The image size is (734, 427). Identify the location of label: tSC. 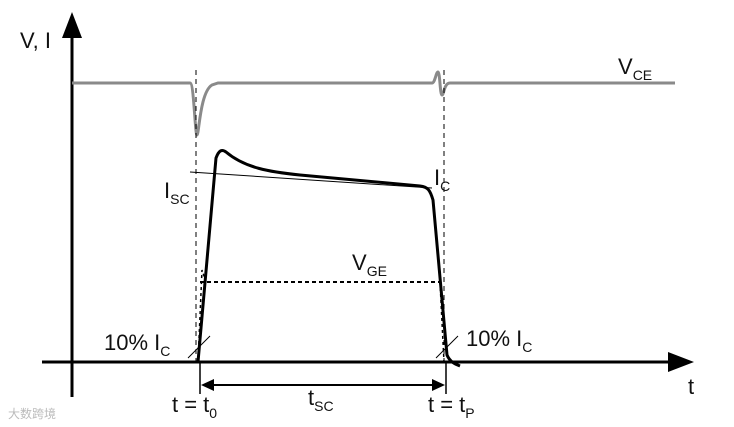
(321, 399).